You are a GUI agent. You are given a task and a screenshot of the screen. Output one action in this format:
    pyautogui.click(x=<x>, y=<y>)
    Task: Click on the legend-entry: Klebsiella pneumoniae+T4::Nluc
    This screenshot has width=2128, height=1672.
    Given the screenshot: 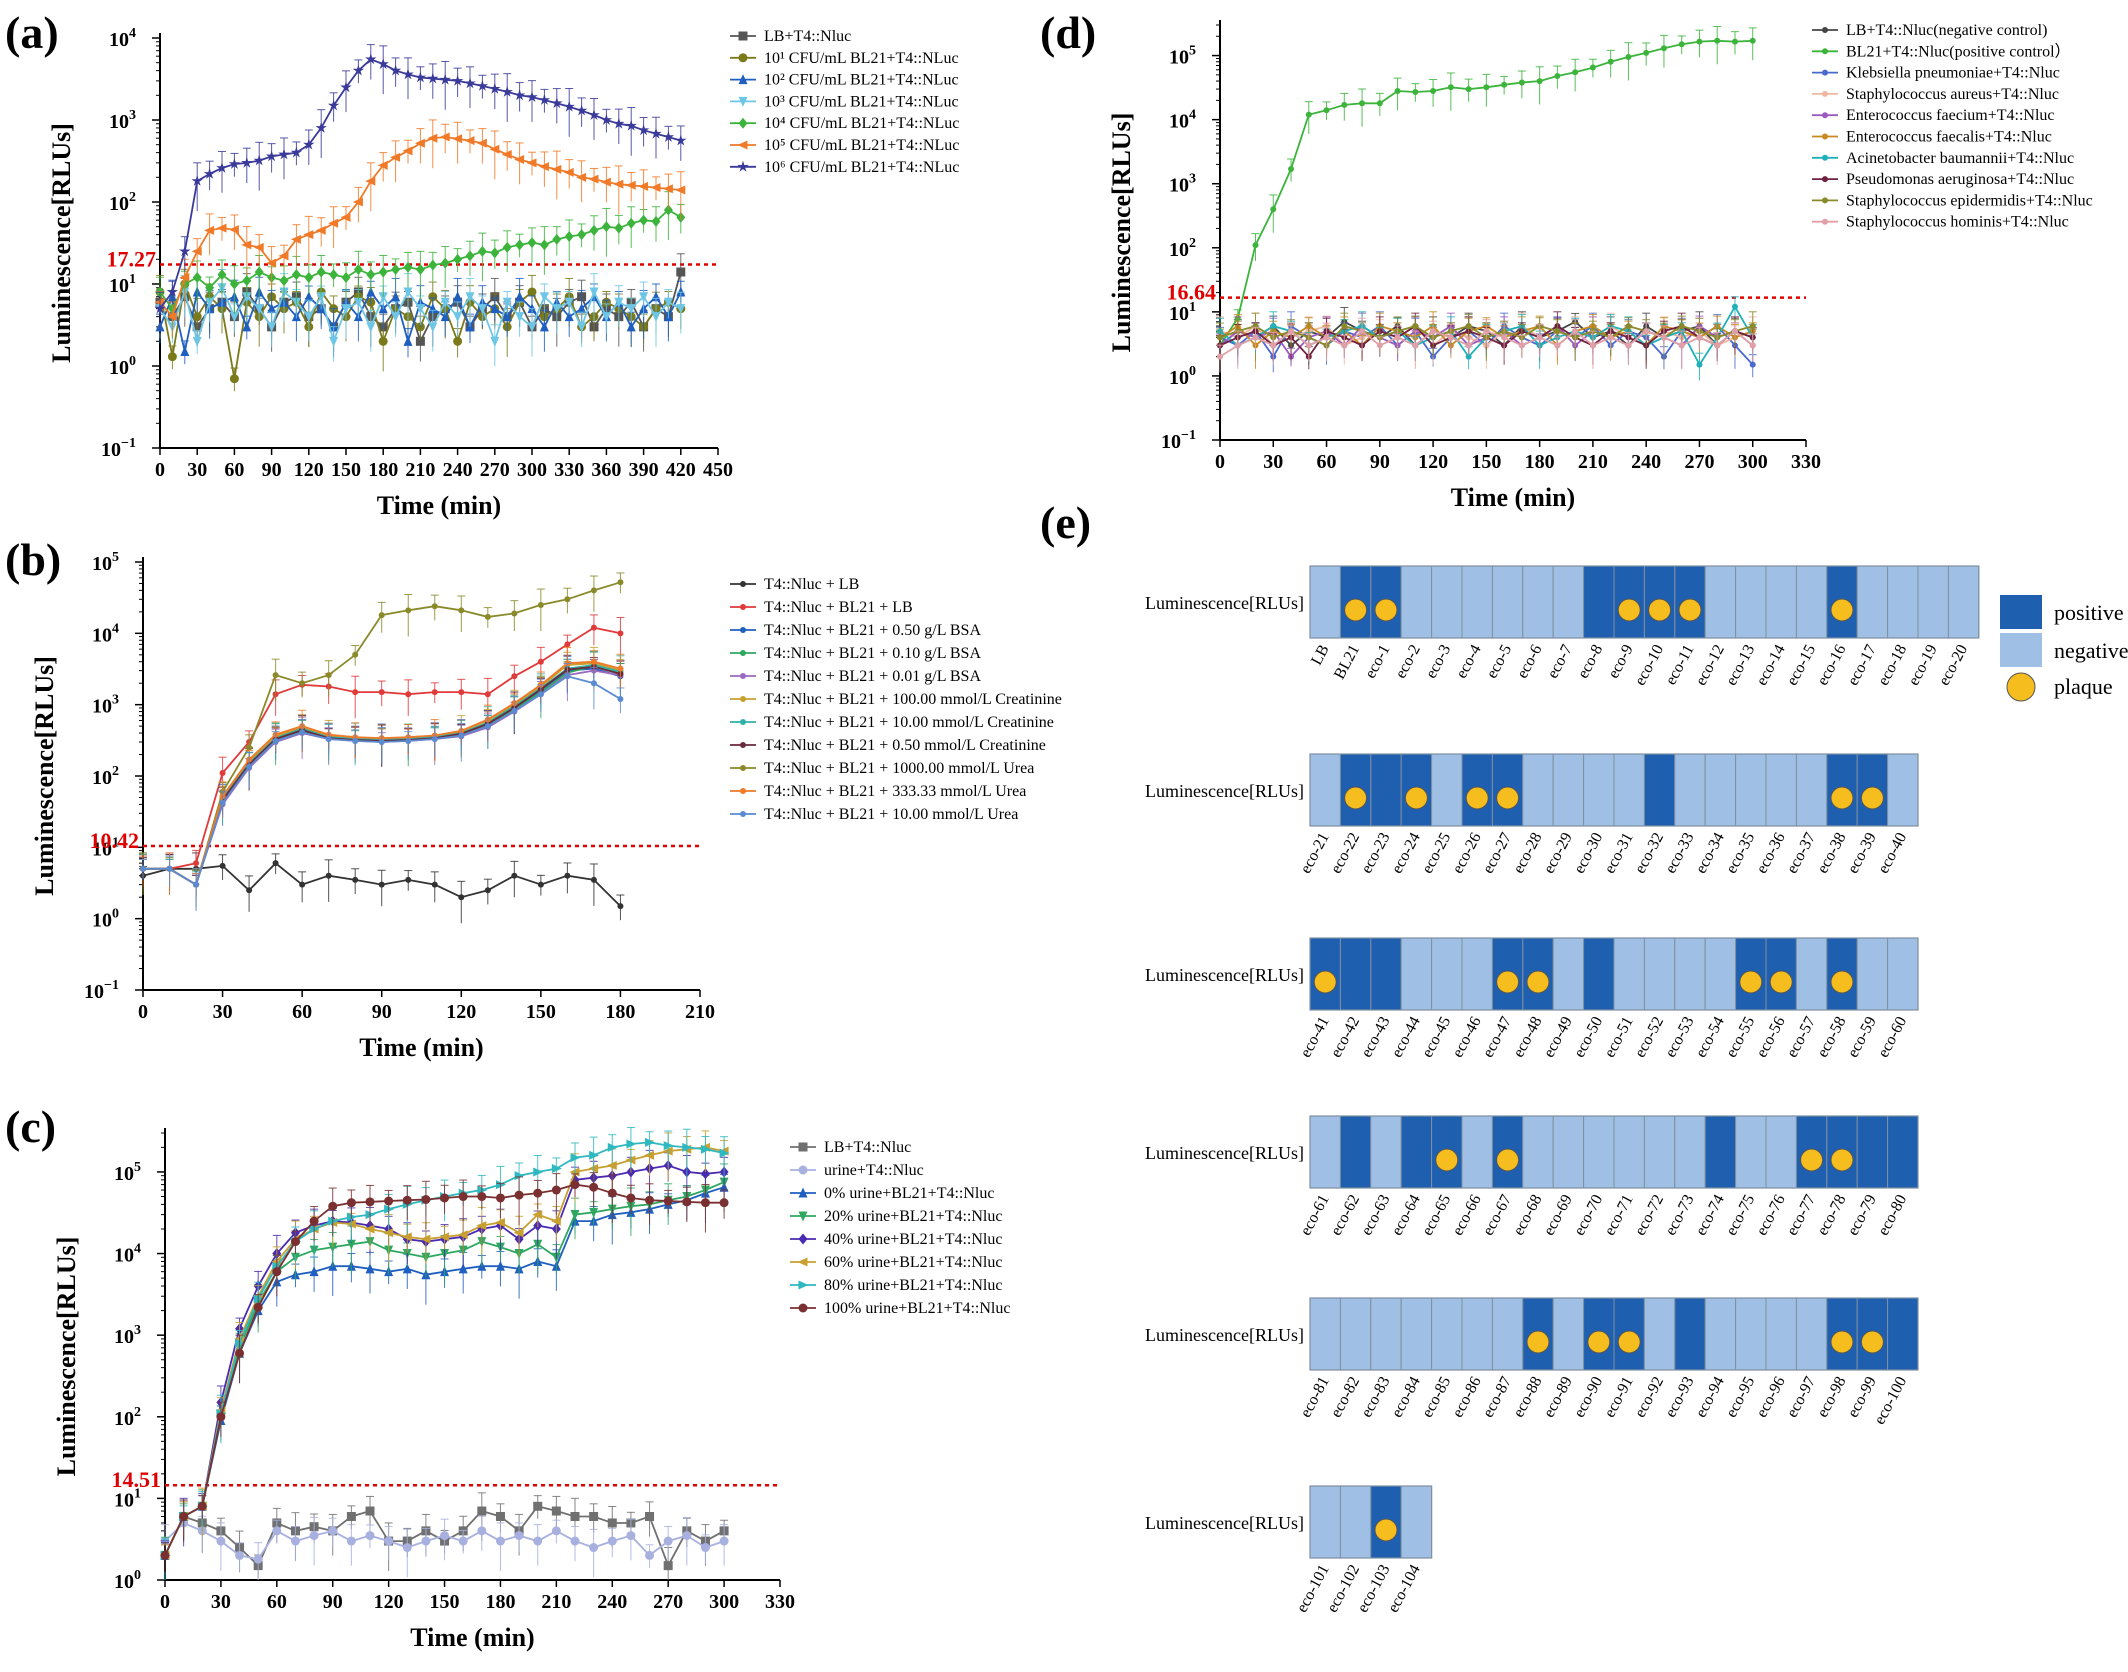 What is the action you would take?
    pyautogui.click(x=1953, y=73)
    